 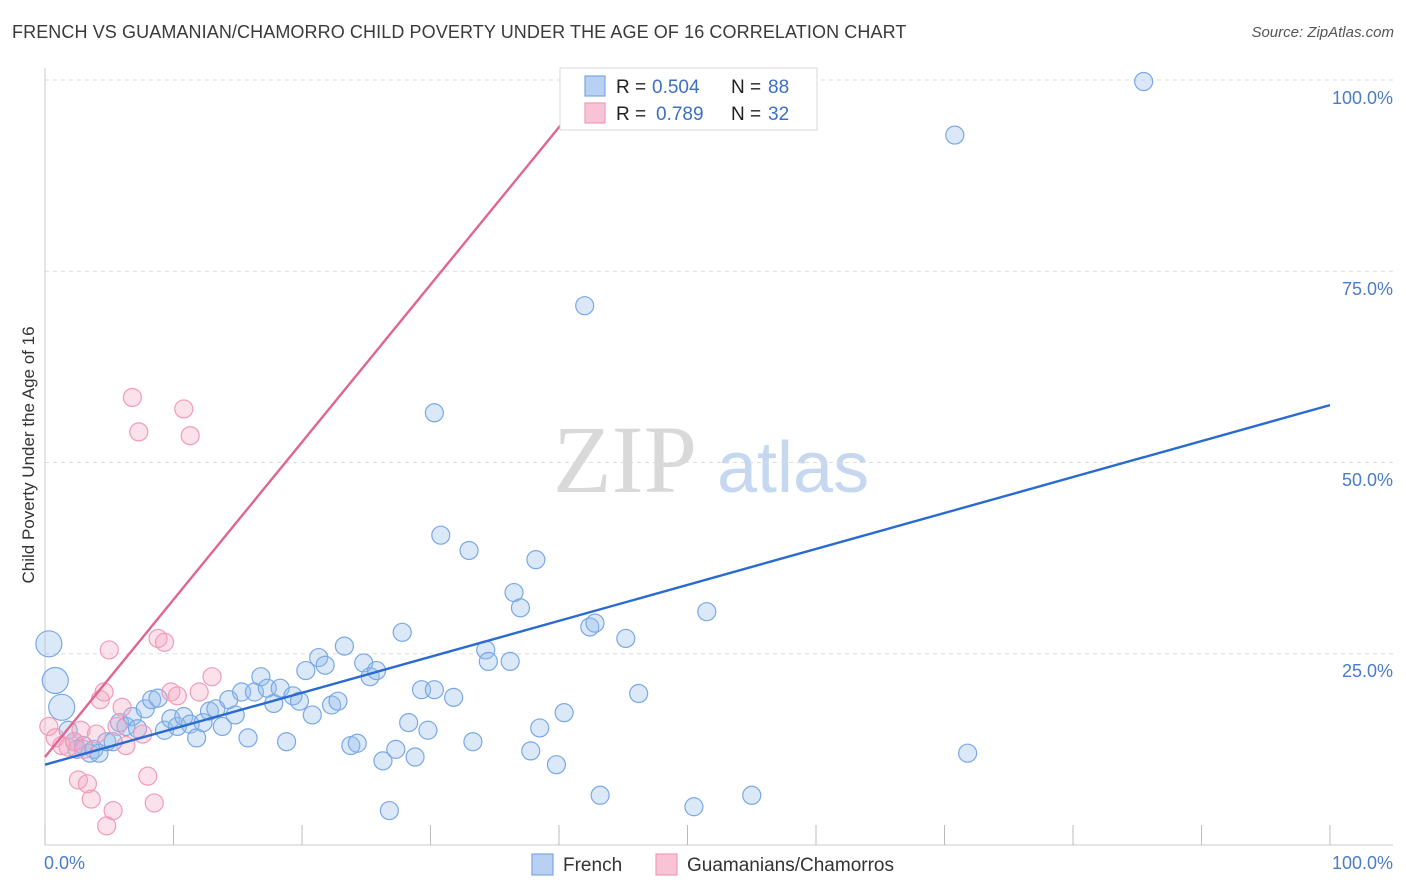 What do you see at coordinates (542, 864) in the screenshot?
I see `bottom-legend-swatch-french` at bounding box center [542, 864].